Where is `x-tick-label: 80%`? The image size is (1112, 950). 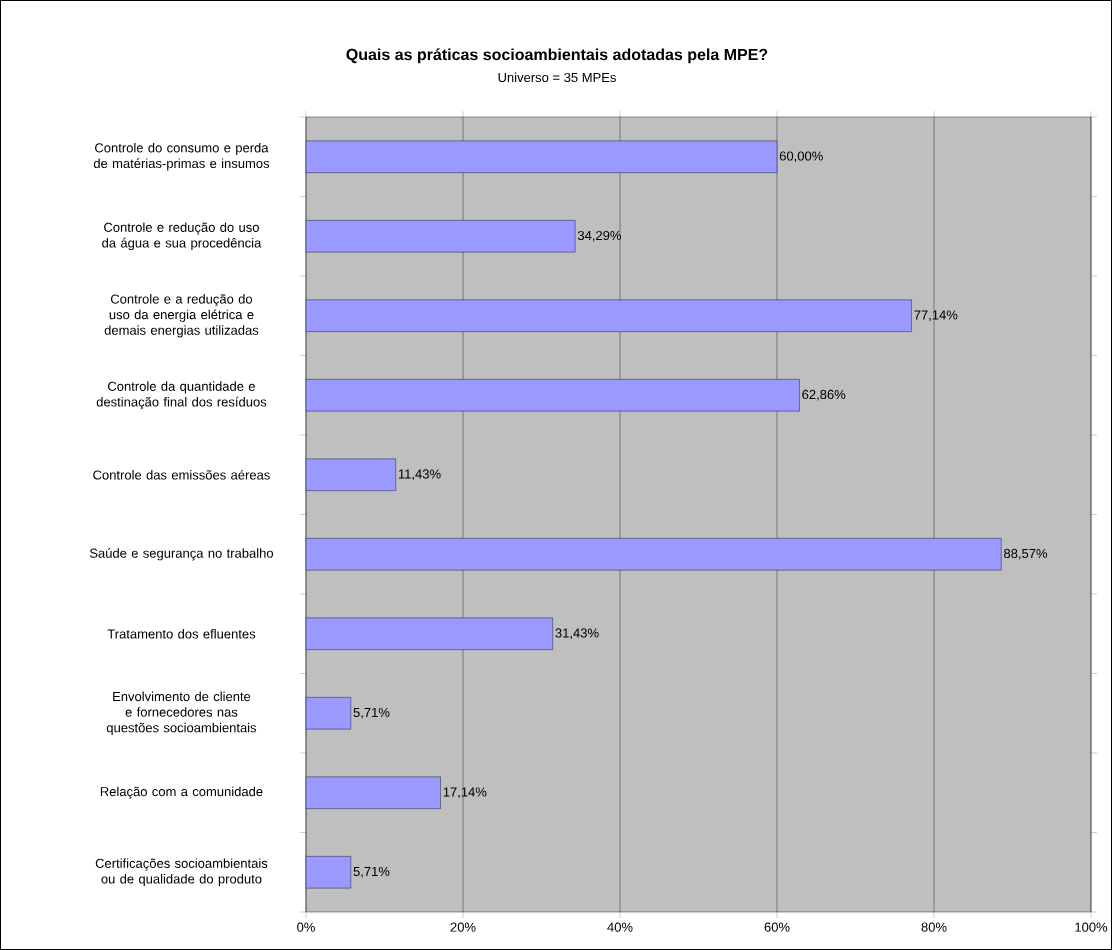
x-tick-label: 80% is located at coordinates (934, 927).